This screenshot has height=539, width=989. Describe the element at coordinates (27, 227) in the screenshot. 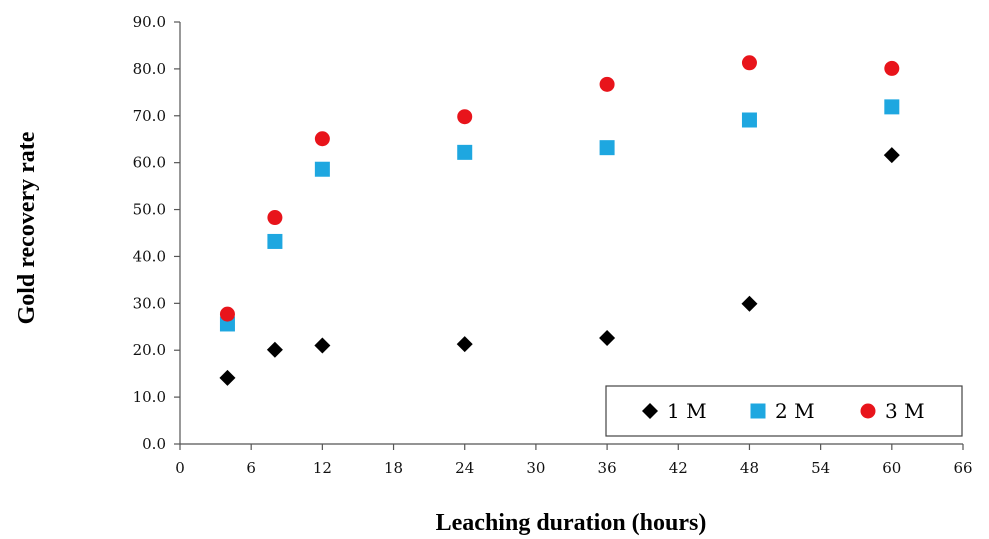

I see `y-axis-title: Gold recovery rate` at that location.